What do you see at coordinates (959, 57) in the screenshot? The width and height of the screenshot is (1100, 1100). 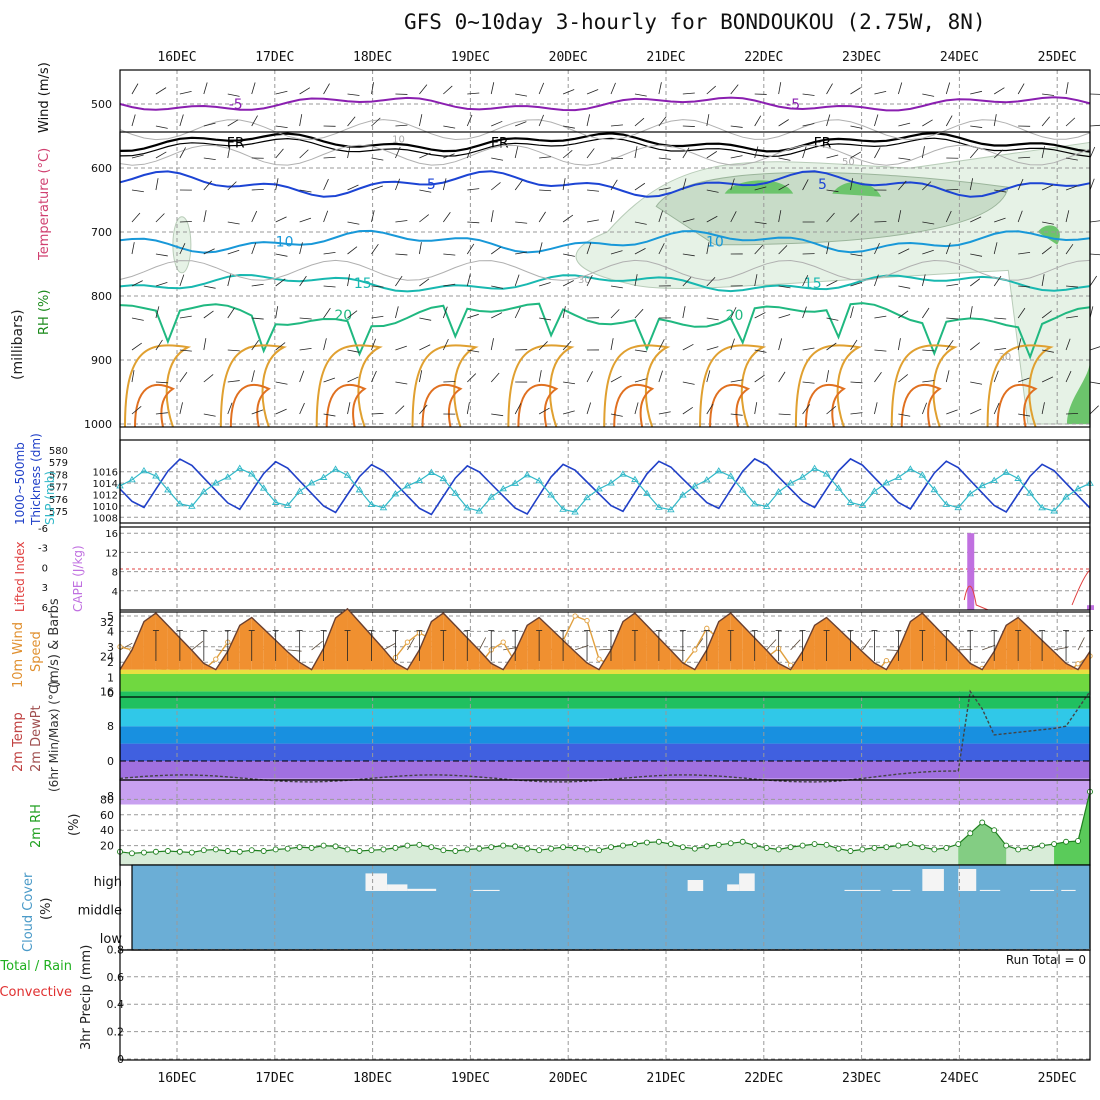 I see `date-label-top: 24DEC` at bounding box center [959, 57].